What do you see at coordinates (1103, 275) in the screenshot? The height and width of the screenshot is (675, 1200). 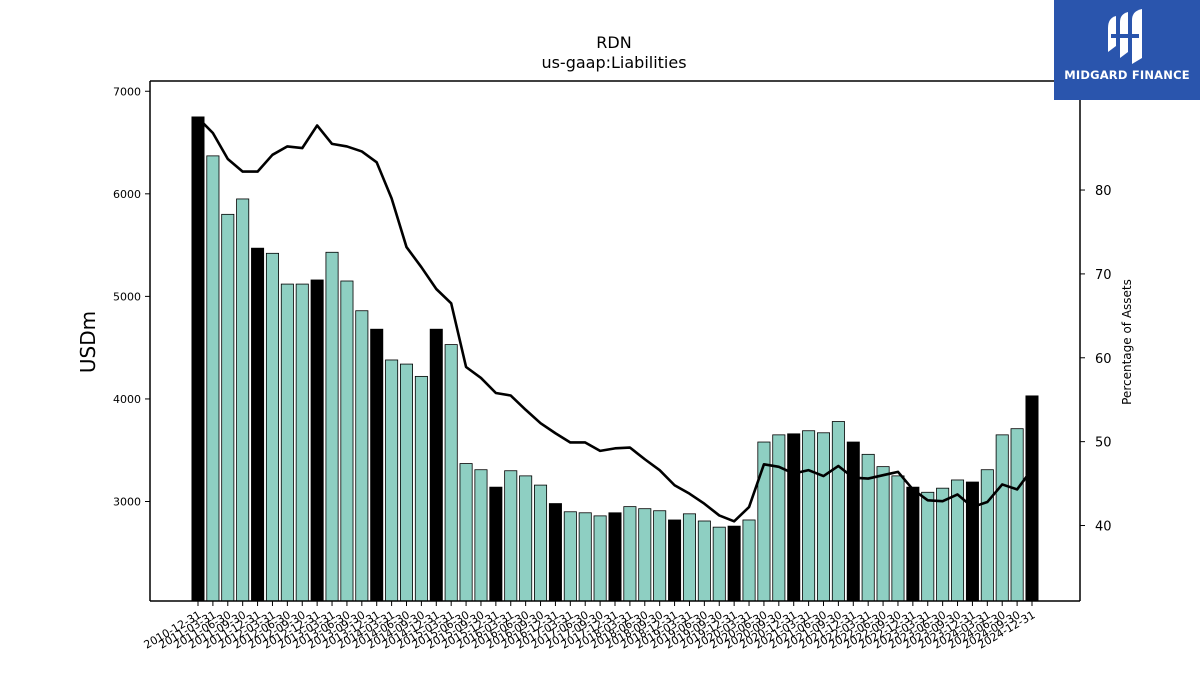 I see `y2-tick-label: 70` at bounding box center [1103, 275].